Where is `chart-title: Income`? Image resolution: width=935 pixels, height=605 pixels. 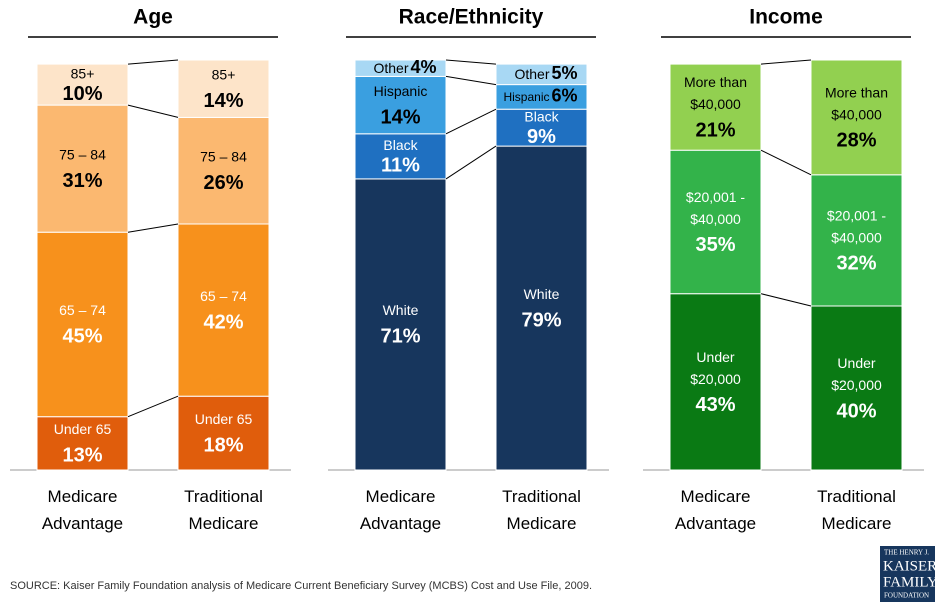 chart-title: Income is located at coordinates (786, 17).